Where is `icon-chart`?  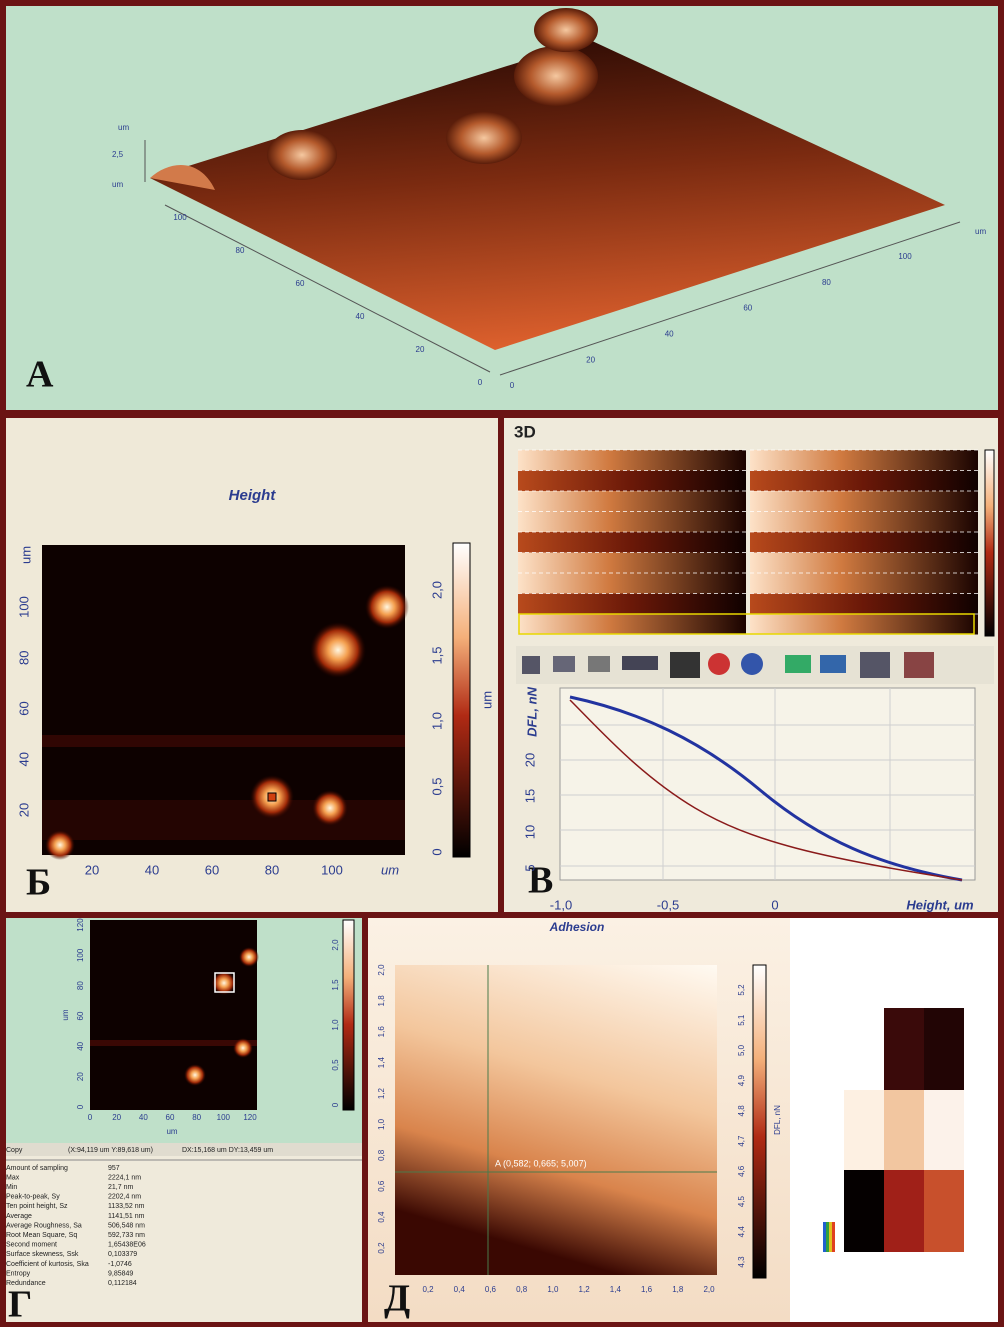
icon-chart is located at coordinates (875, 665).